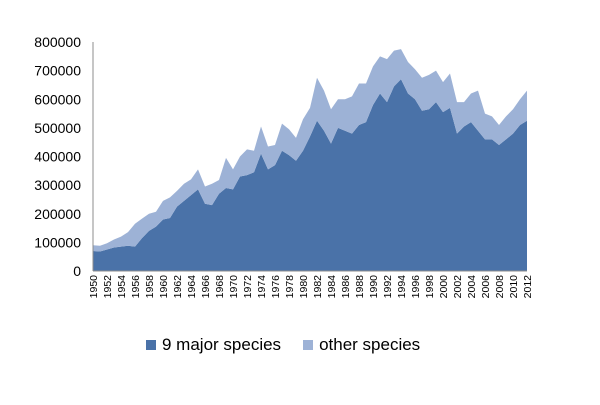 Image resolution: width=600 pixels, height=405 pixels. Describe the element at coordinates (234, 287) in the screenshot. I see `x-tick-label: 1970` at that location.